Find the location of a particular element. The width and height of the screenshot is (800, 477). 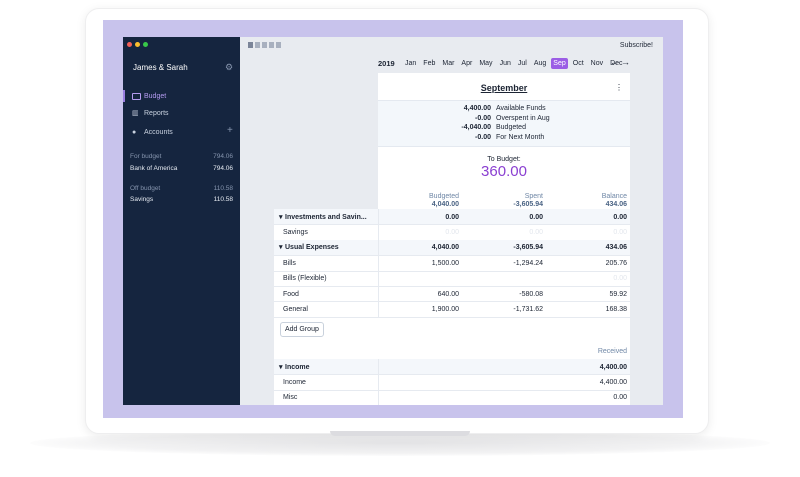

category-name: Bills is located at coordinates (289, 263).